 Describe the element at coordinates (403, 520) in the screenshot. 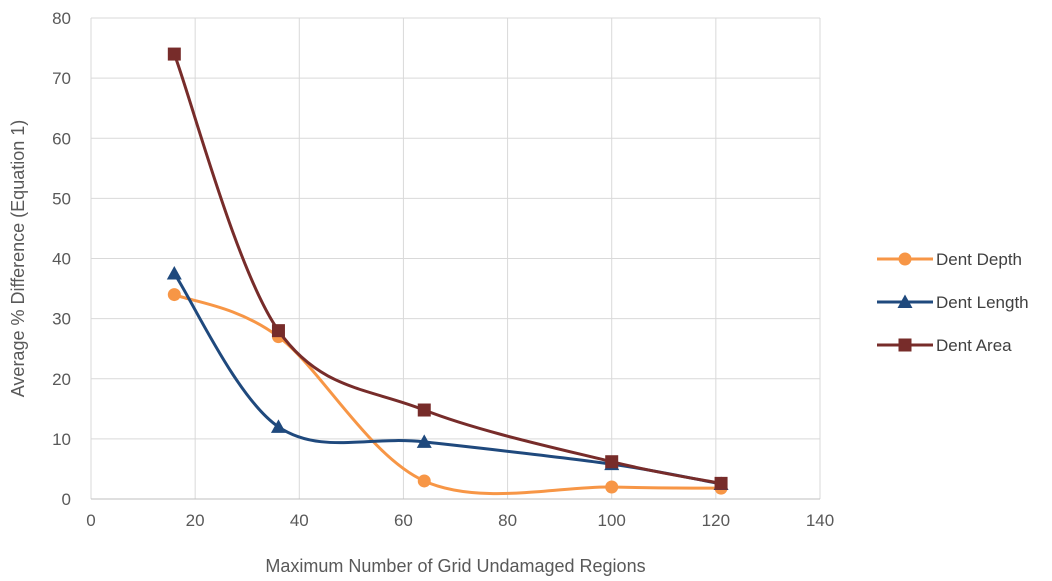

I see `x-tick-label-3: 60` at that location.